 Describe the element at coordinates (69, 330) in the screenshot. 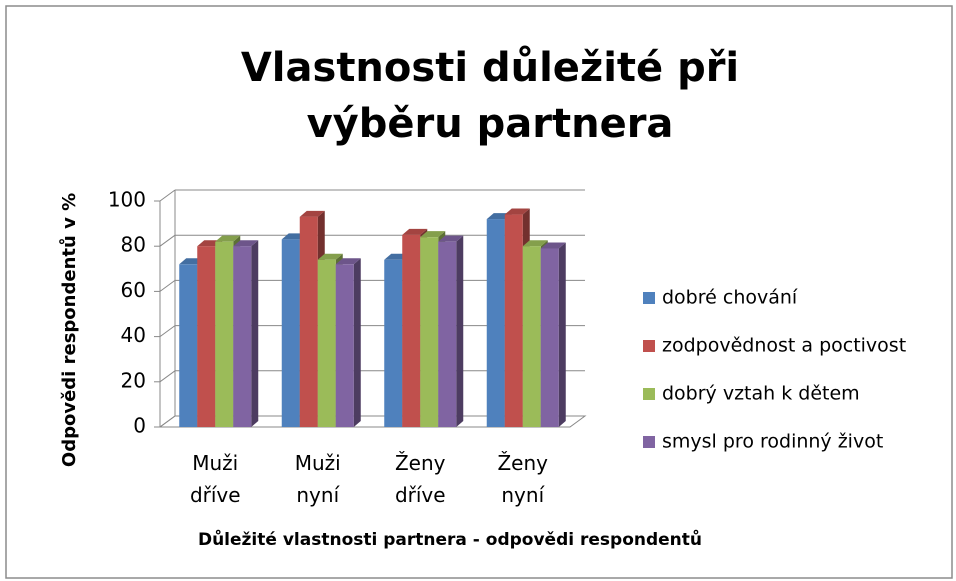

I see `y-axis-title: Odpovědi respondentů v %` at that location.